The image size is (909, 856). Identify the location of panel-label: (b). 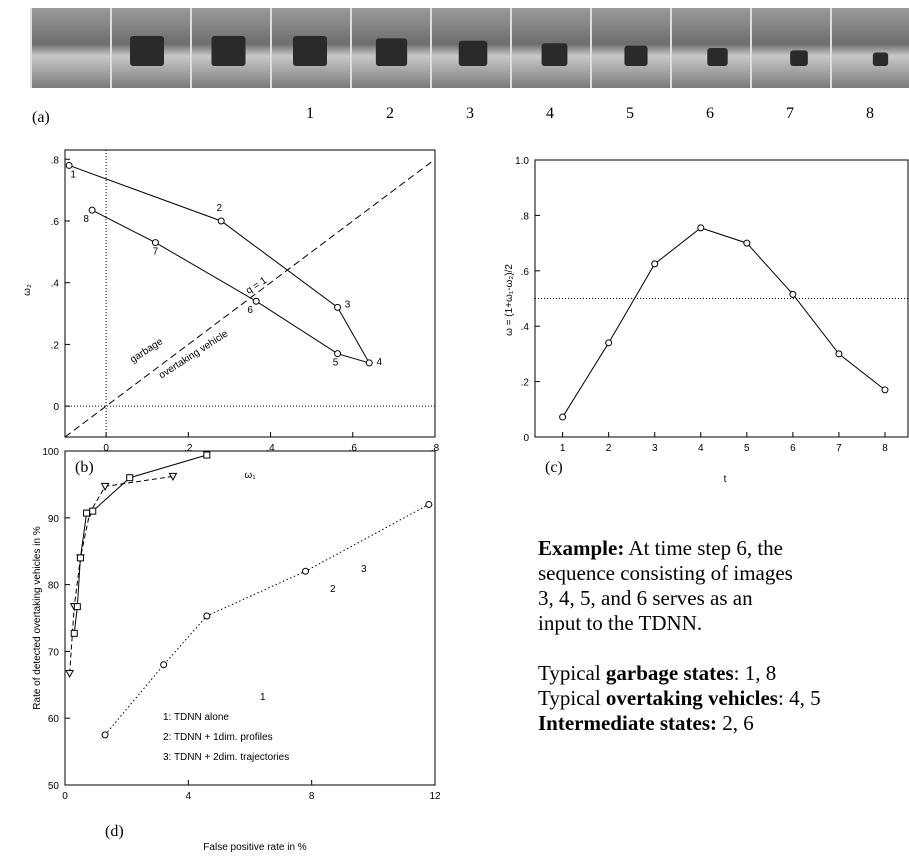
(84, 467).